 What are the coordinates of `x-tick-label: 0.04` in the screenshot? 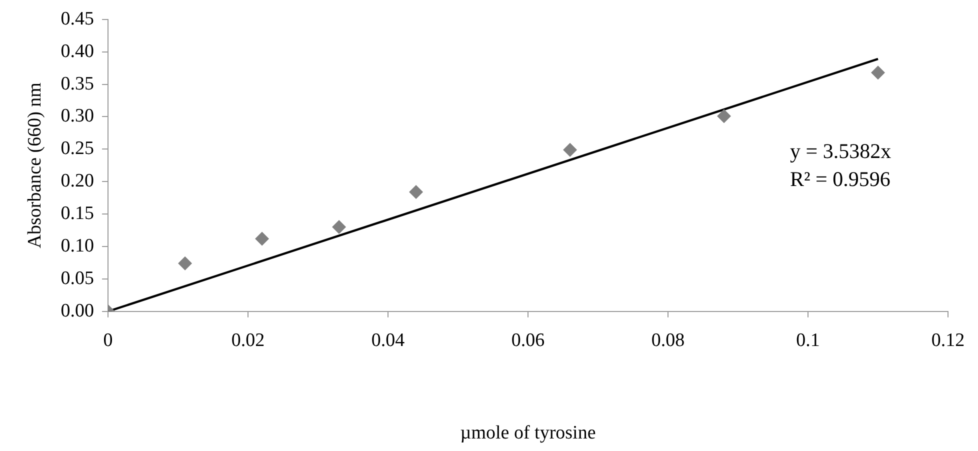 It's located at (388, 340).